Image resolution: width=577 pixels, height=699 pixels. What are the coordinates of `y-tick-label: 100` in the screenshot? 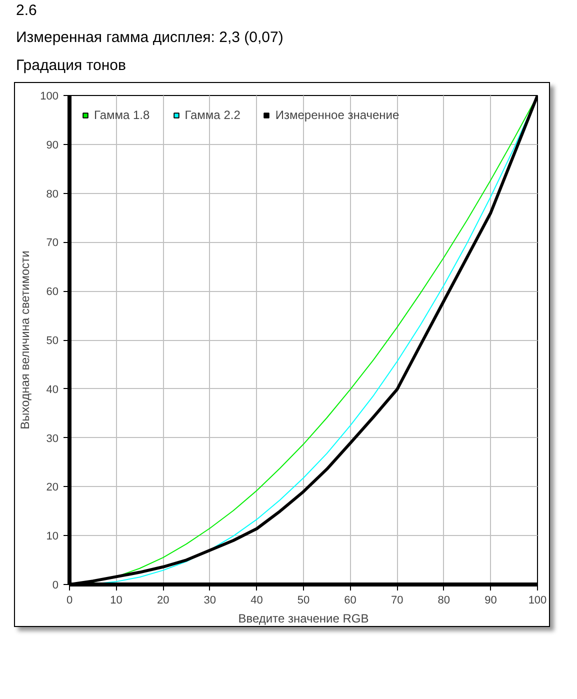 It's located at (49, 96).